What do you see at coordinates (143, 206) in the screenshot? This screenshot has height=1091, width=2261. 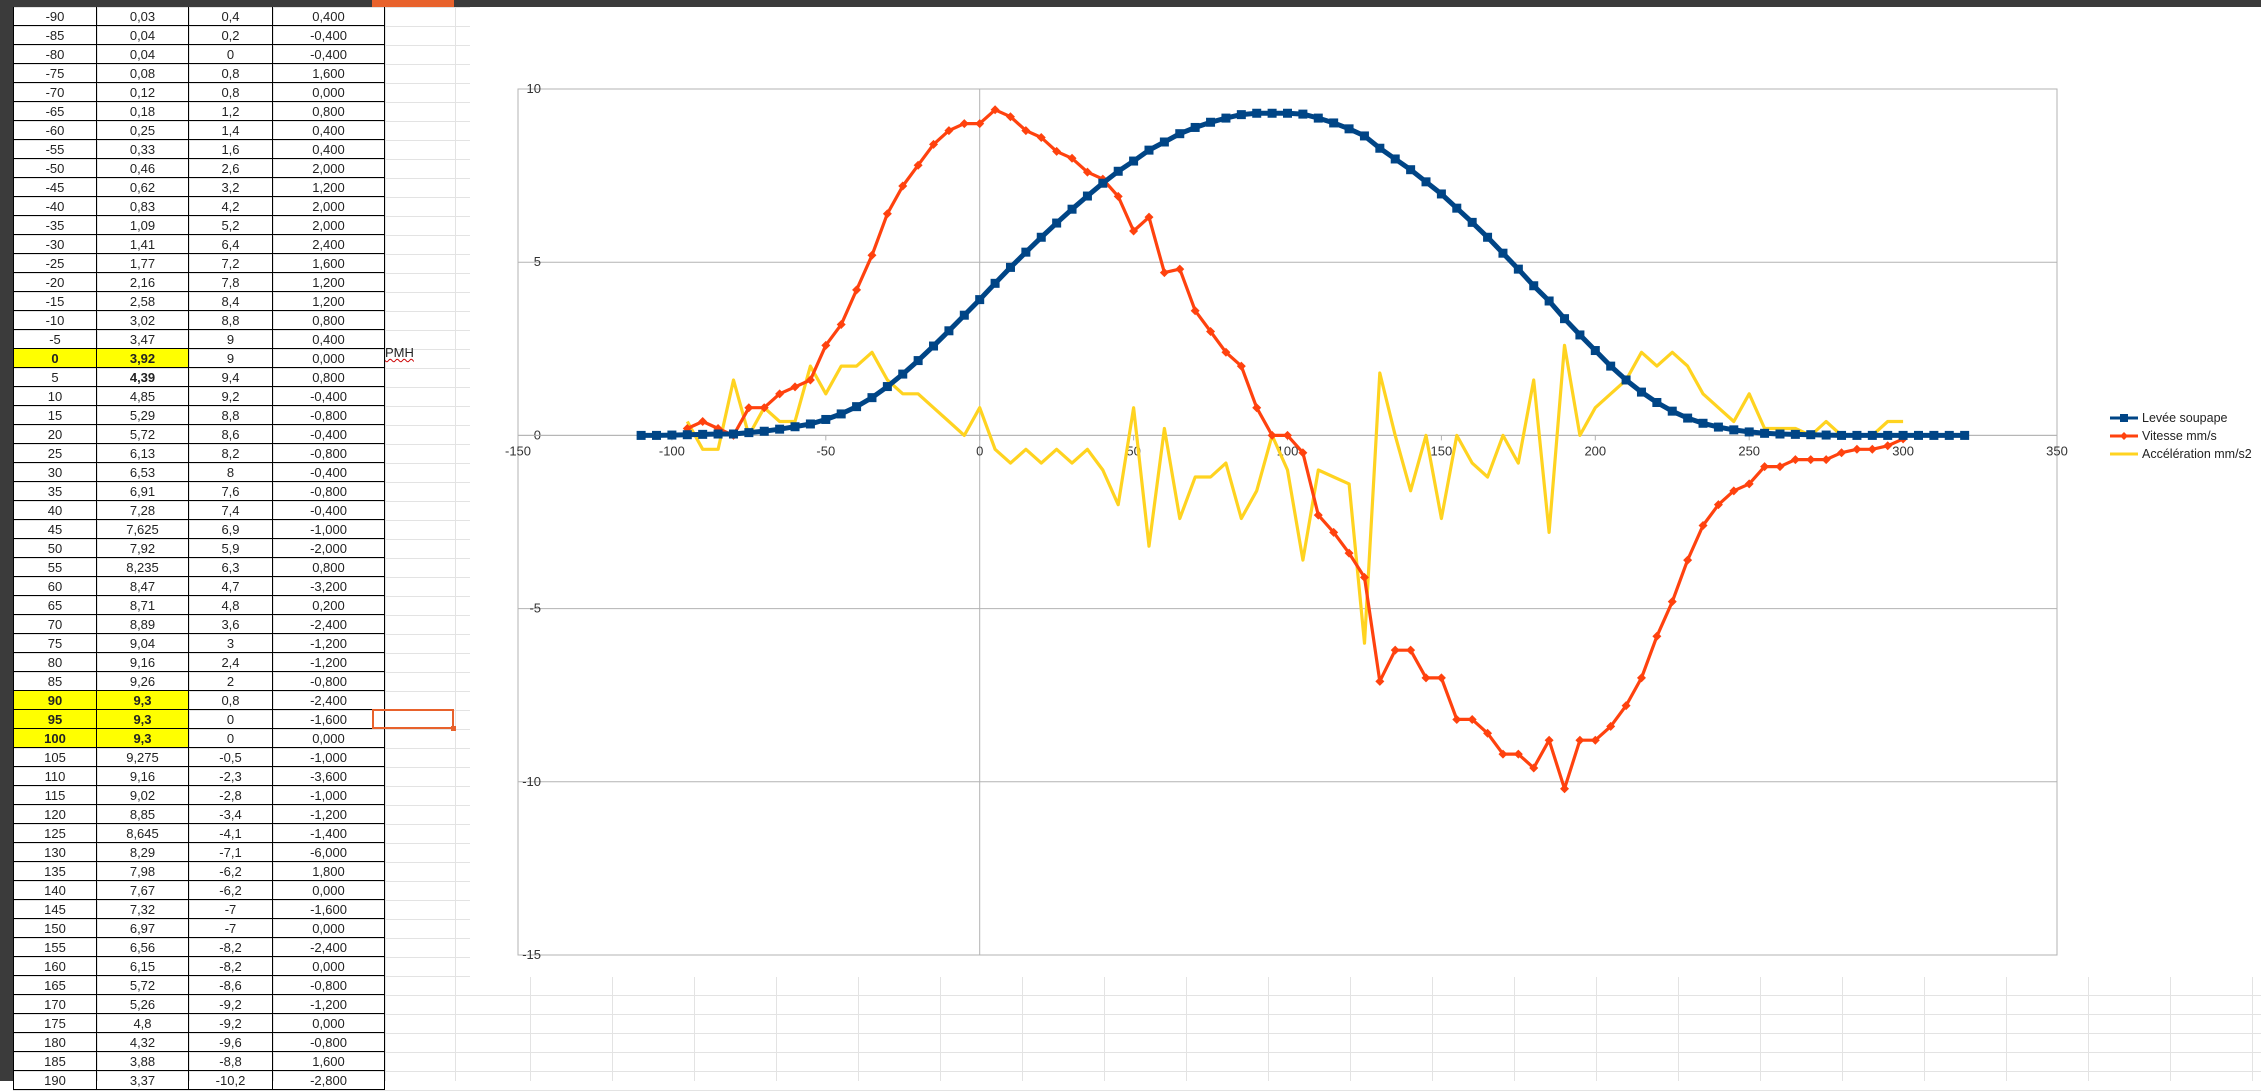 I see `lift-cell: 0,83` at bounding box center [143, 206].